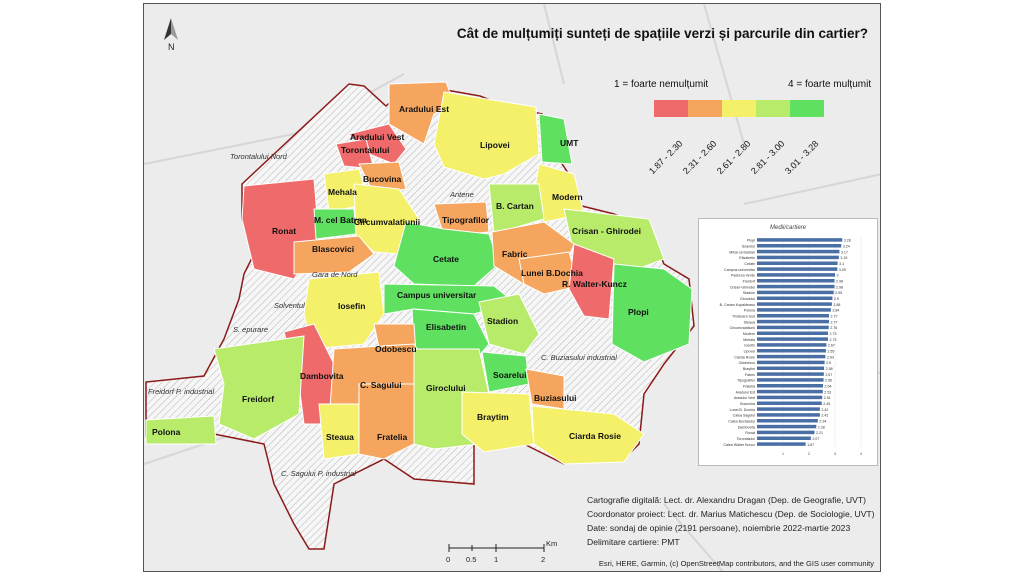 This screenshot has height=576, width=1024. Describe the element at coordinates (740, 270) in the screenshot. I see `chart-category-label: Campus universitar` at that location.